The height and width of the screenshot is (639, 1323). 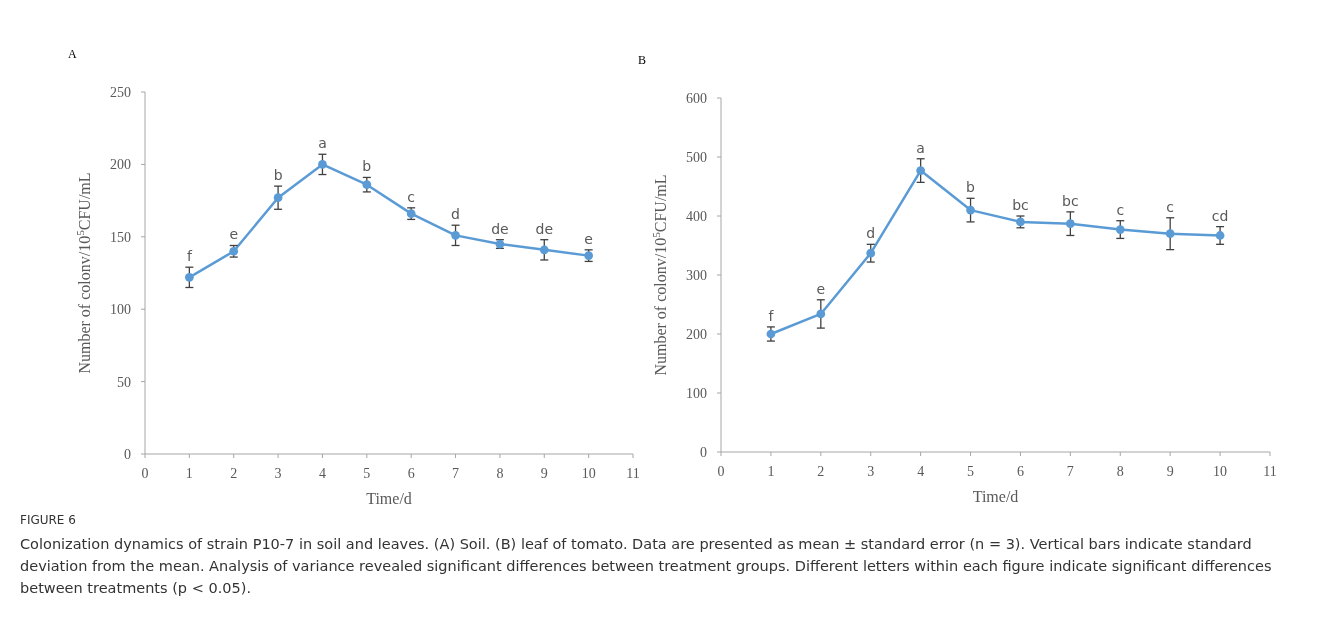 I want to click on caption: FIGURE 6, so click(x=48, y=520).